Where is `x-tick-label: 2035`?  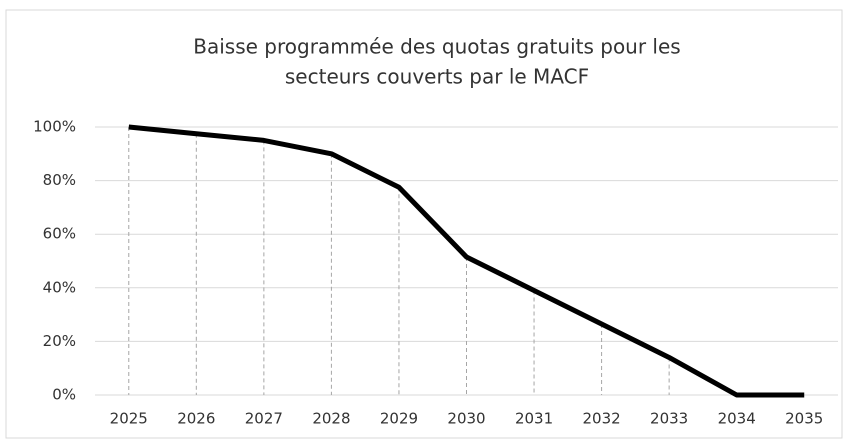 x-tick-label: 2035 is located at coordinates (804, 419).